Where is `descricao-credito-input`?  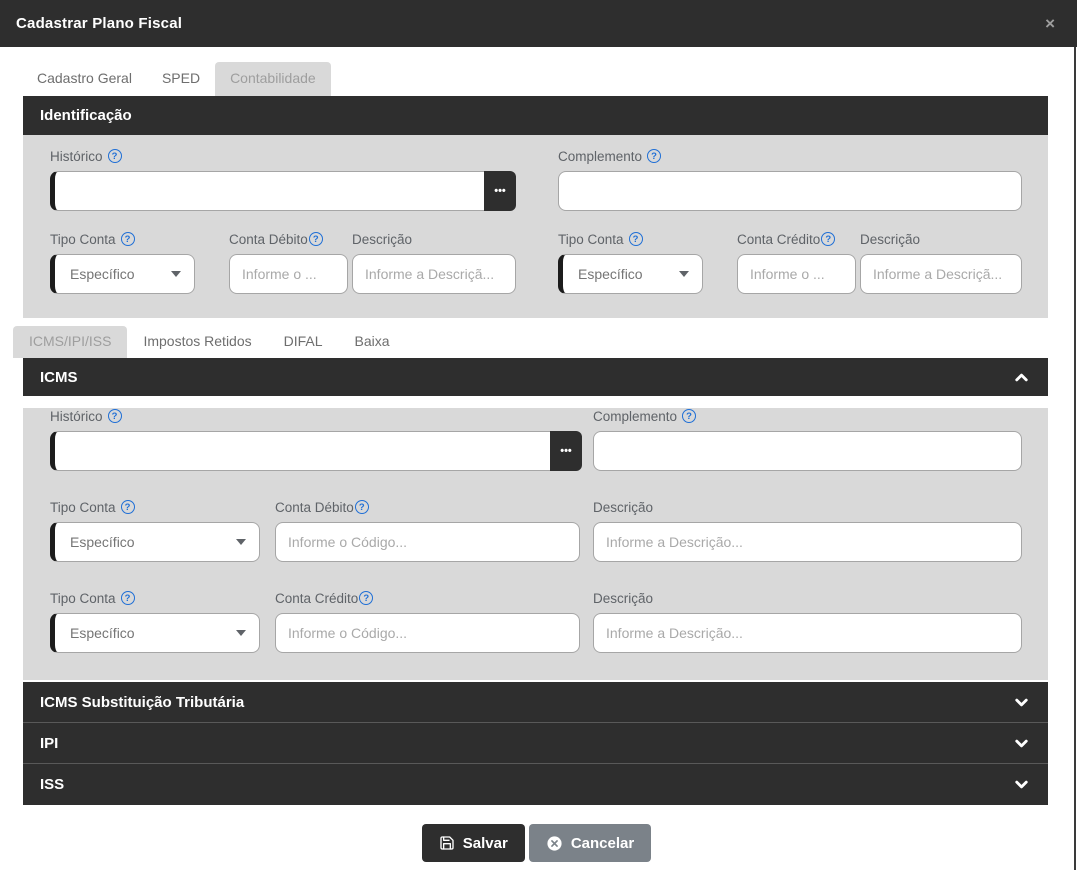
descricao-credito-input is located at coordinates (941, 274).